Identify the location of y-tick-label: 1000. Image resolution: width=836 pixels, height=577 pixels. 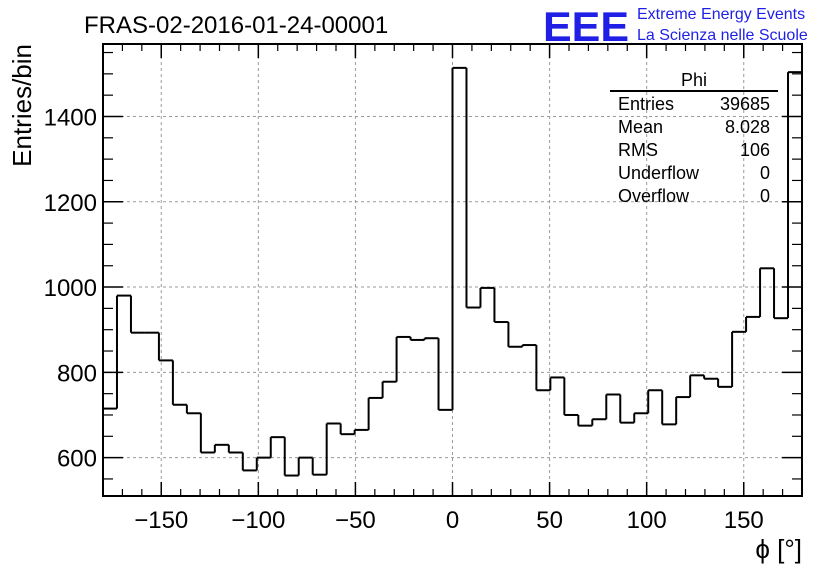
(70, 288).